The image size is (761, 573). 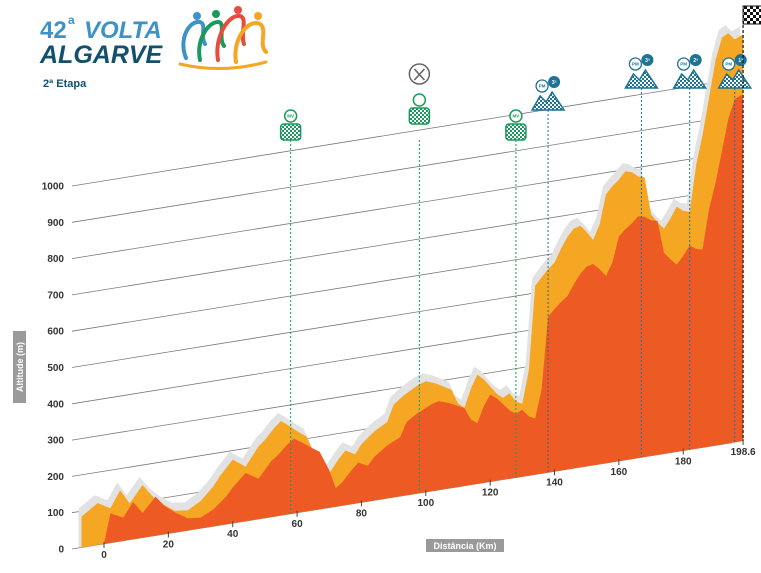 I want to click on y-tick-400: 400, so click(x=55, y=404).